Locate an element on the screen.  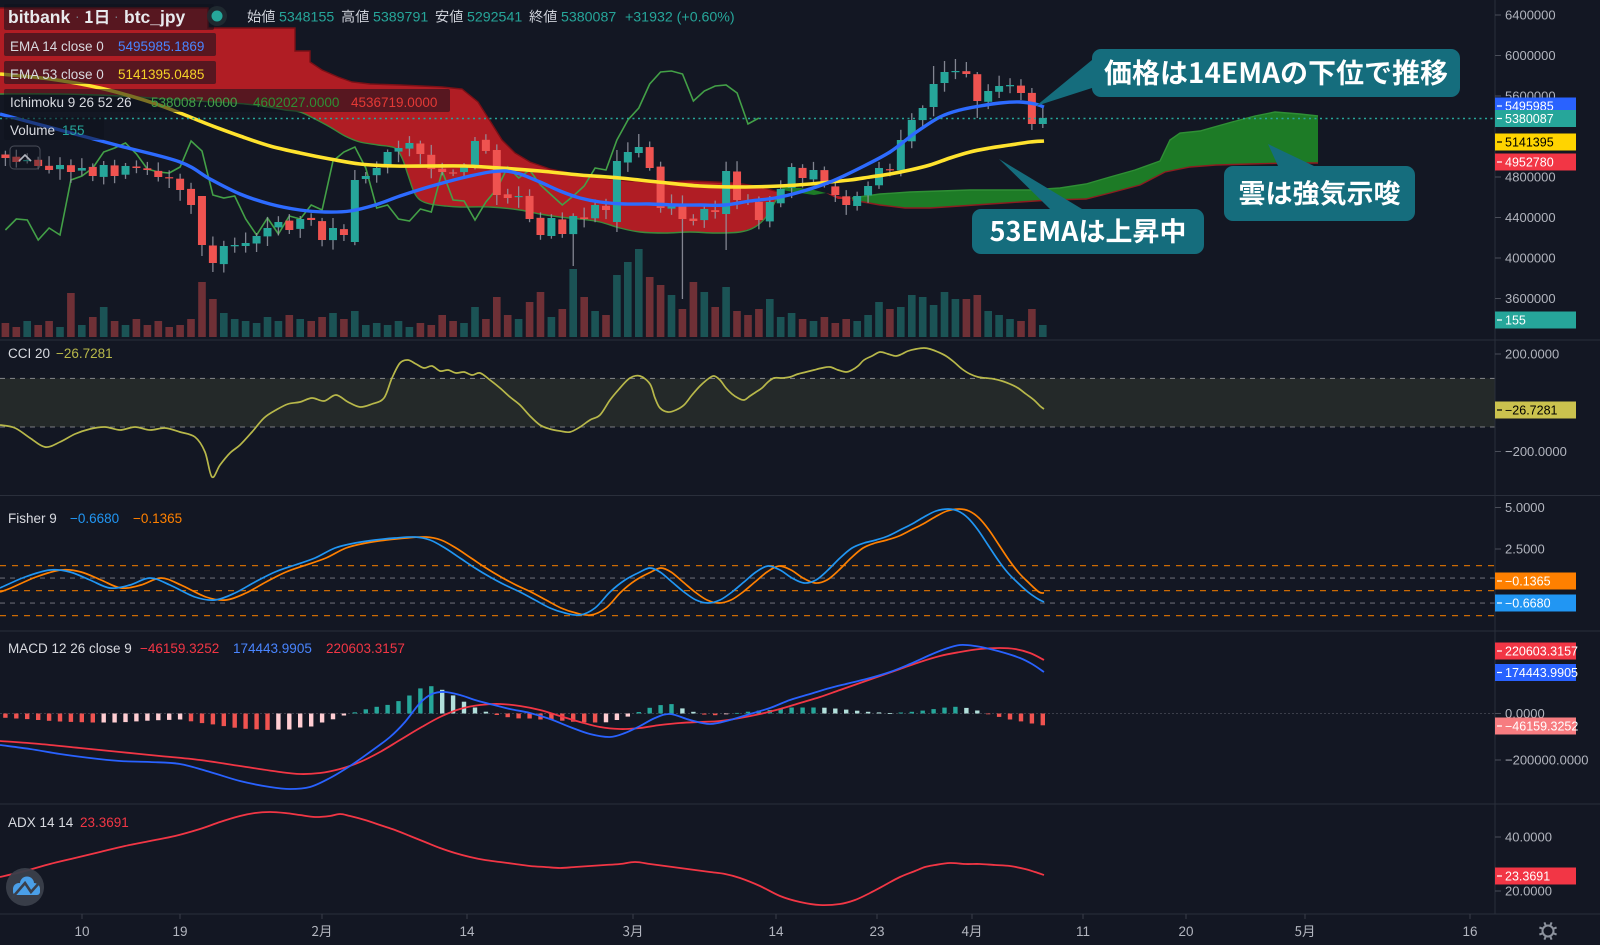
svg-text: 4952780 is located at coordinates (1529, 163).